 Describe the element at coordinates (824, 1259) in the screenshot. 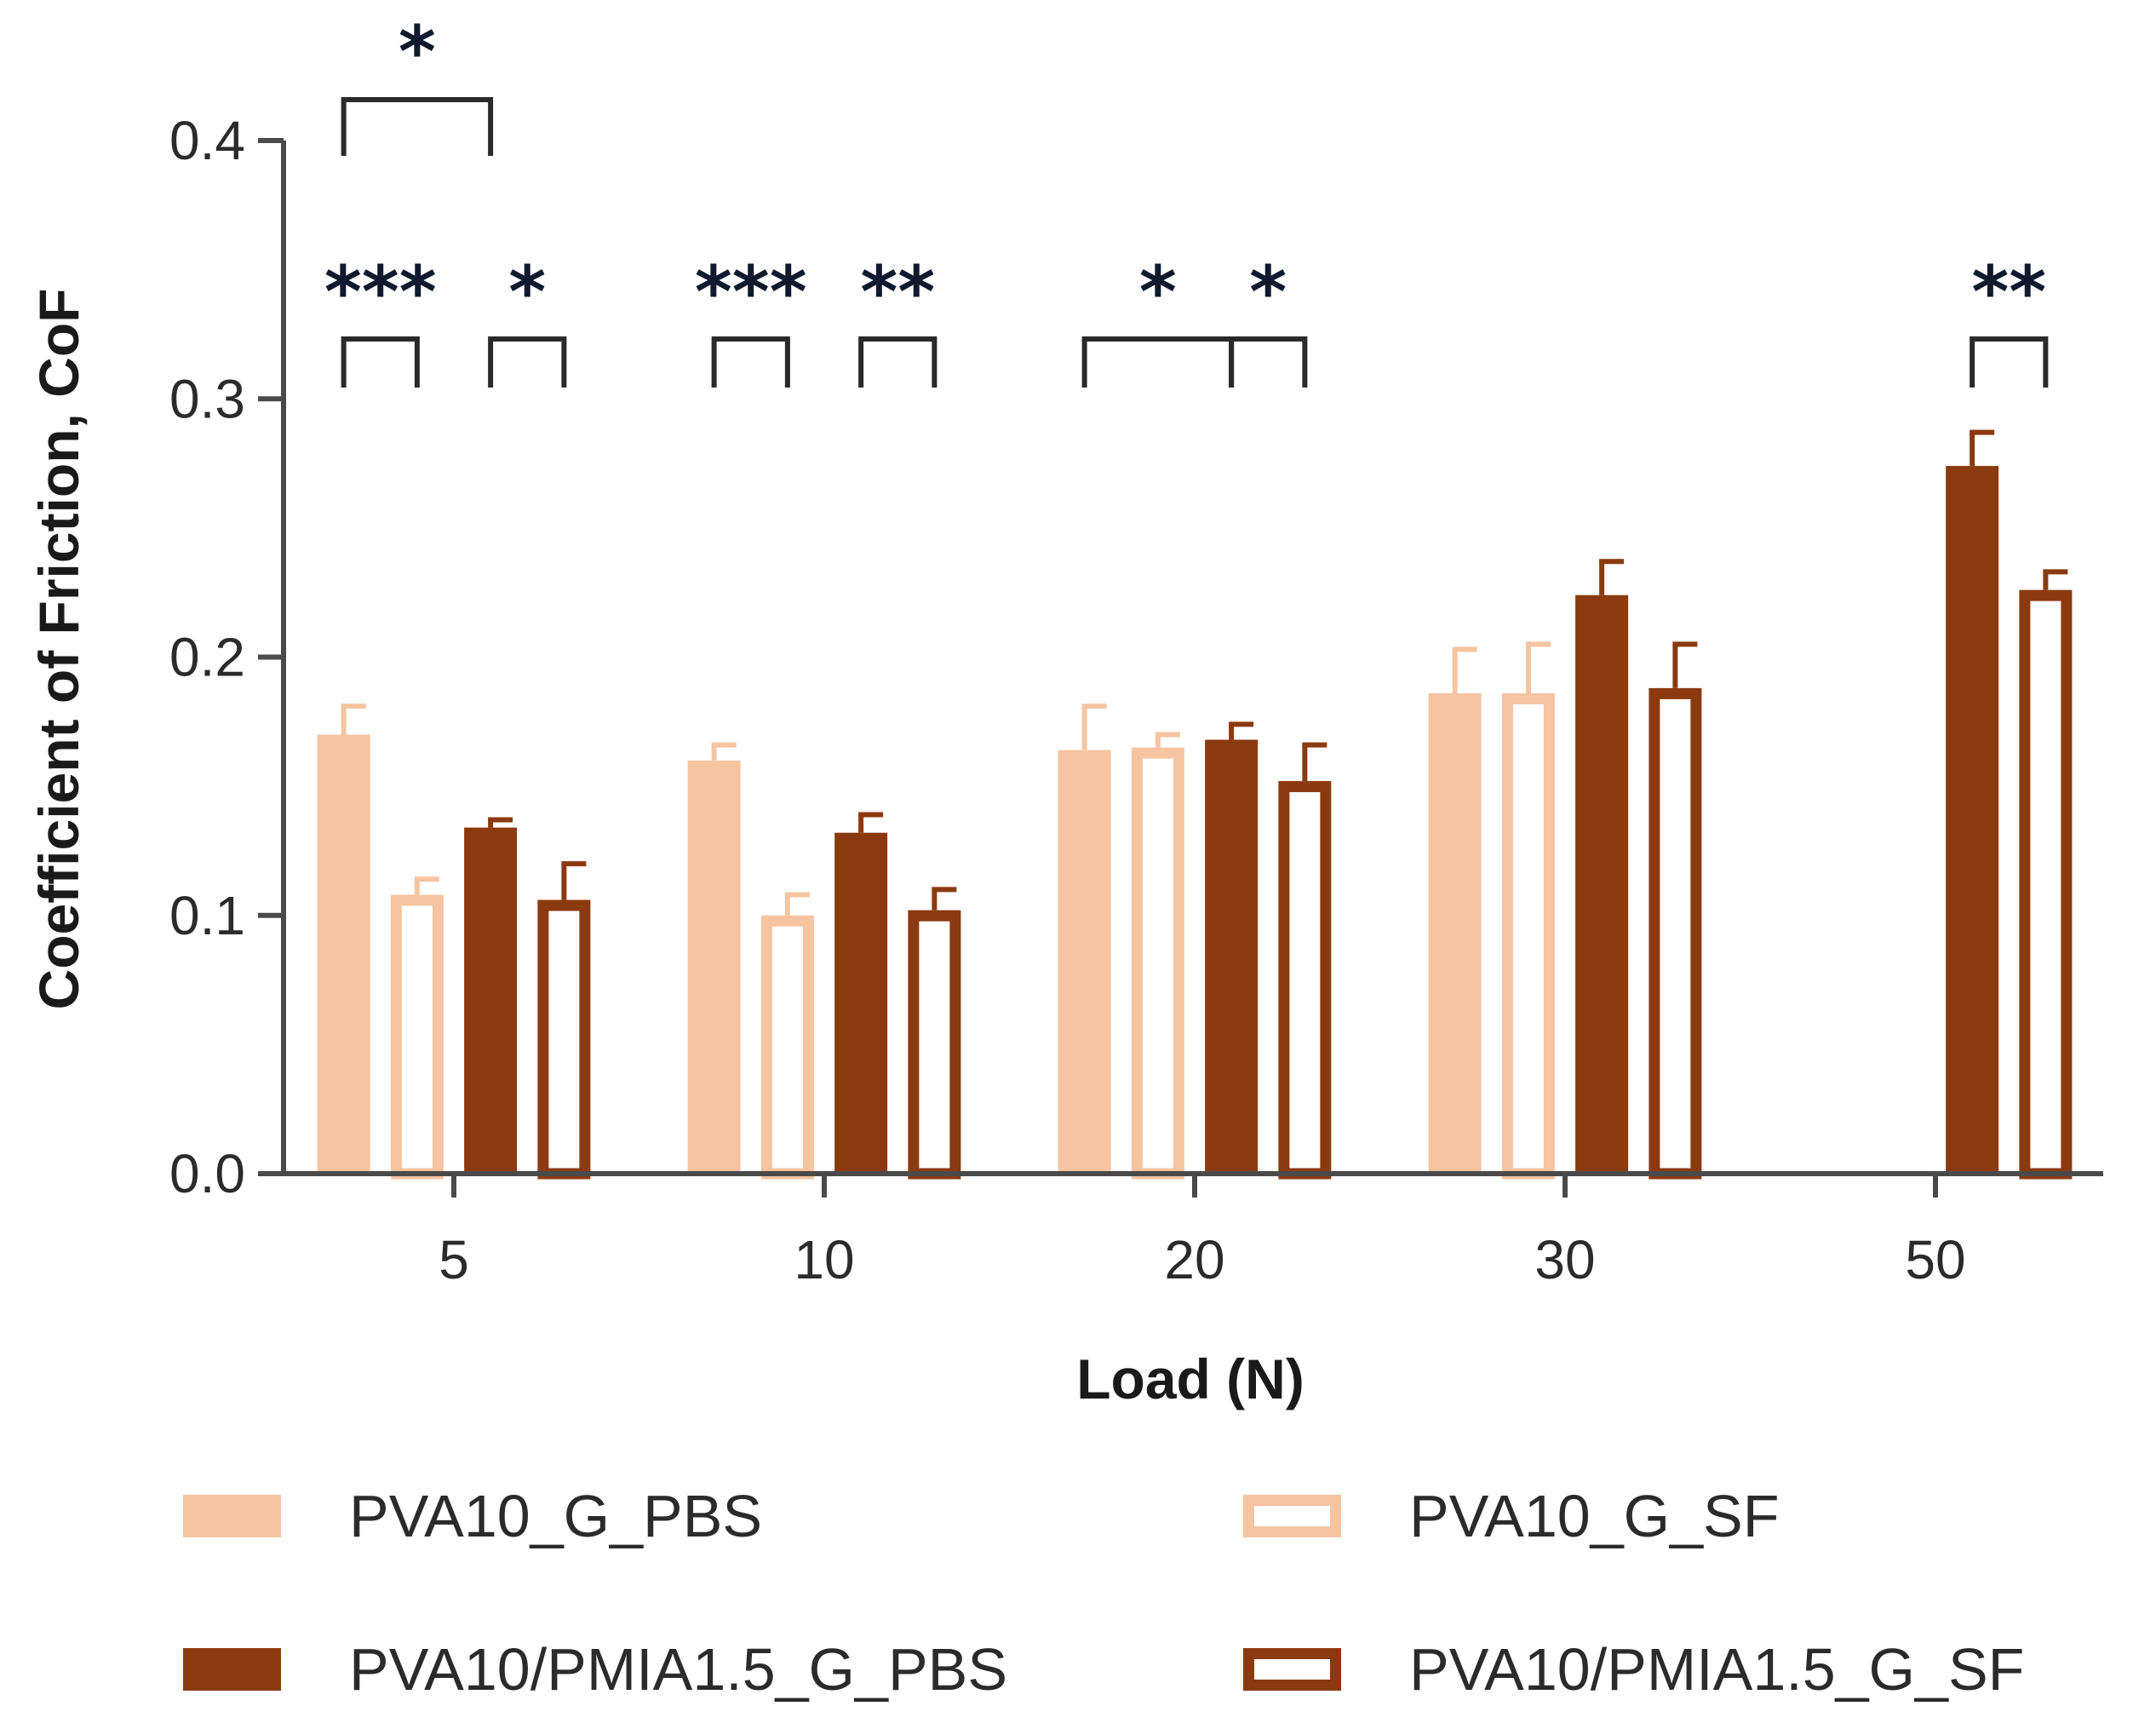

I see `x-tick-label: 10` at that location.